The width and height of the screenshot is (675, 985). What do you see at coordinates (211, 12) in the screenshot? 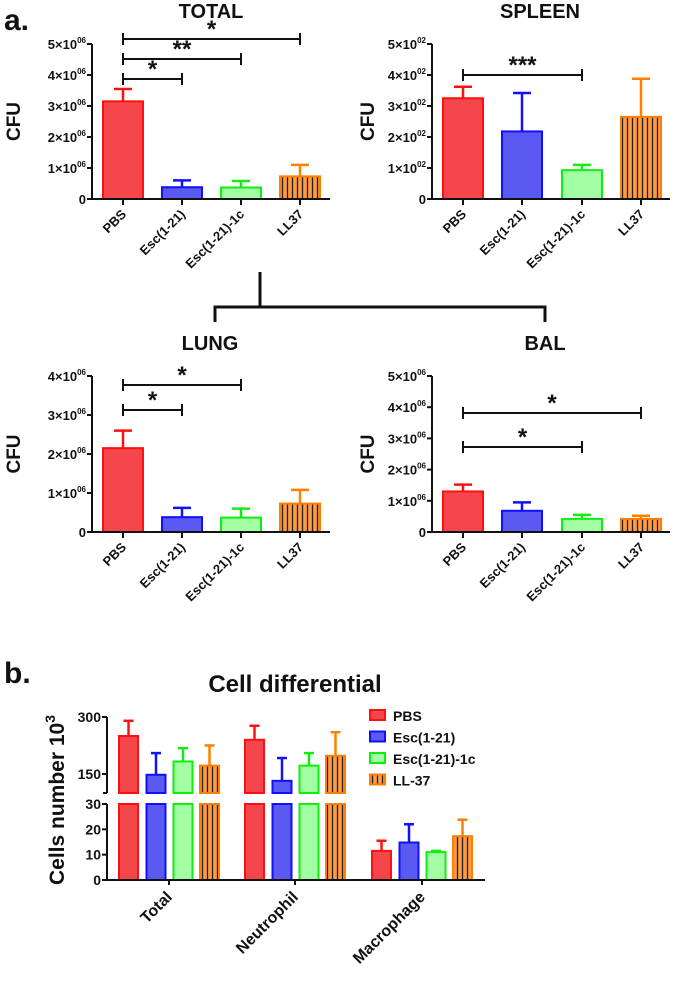
I see `chart-title: TOTAL` at bounding box center [211, 12].